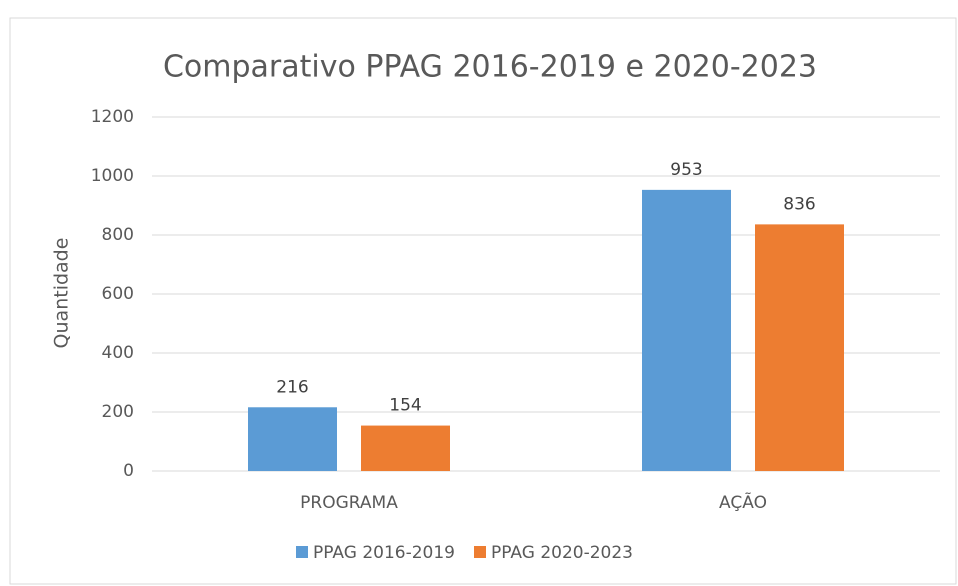 Image resolution: width=958 pixels, height=586 pixels. Describe the element at coordinates (349, 503) in the screenshot. I see `x-tick-label: PROGRAMA` at that location.